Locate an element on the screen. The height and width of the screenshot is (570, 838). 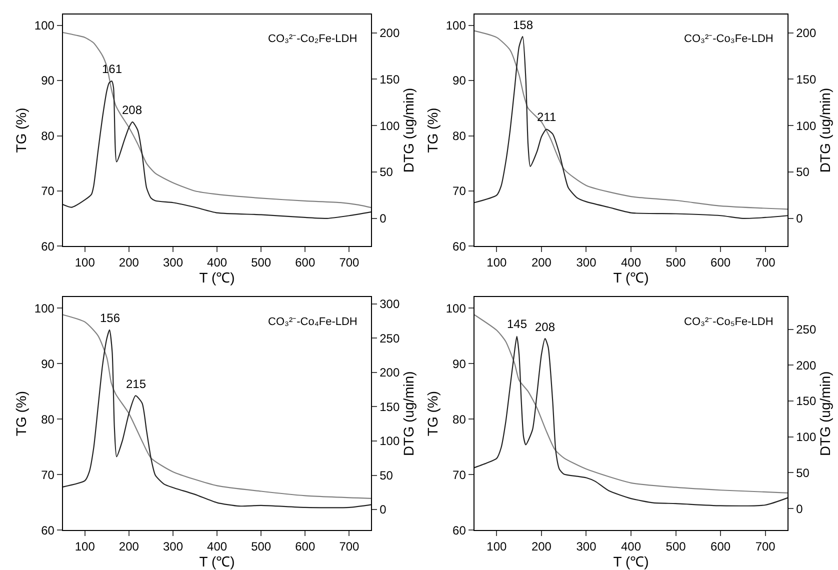
annotation: 215 is located at coordinates (136, 384).